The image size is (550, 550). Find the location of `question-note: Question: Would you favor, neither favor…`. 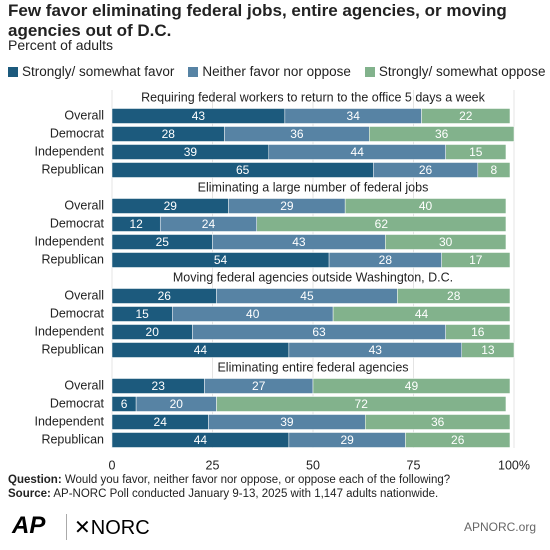

question-note: Question: Would you favor, neither favor… is located at coordinates (229, 480).